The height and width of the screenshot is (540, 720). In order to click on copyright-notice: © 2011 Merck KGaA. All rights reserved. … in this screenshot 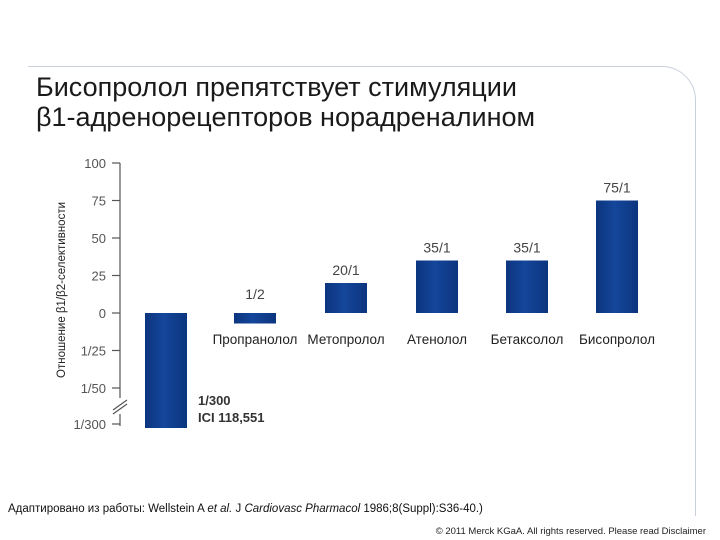, I will do `click(570, 531)`.